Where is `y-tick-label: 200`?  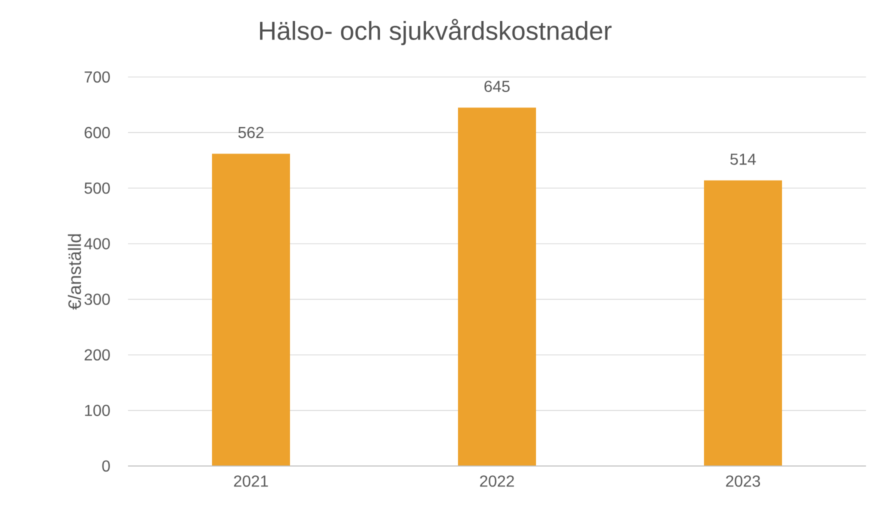 y-tick-label: 200 is located at coordinates (97, 354).